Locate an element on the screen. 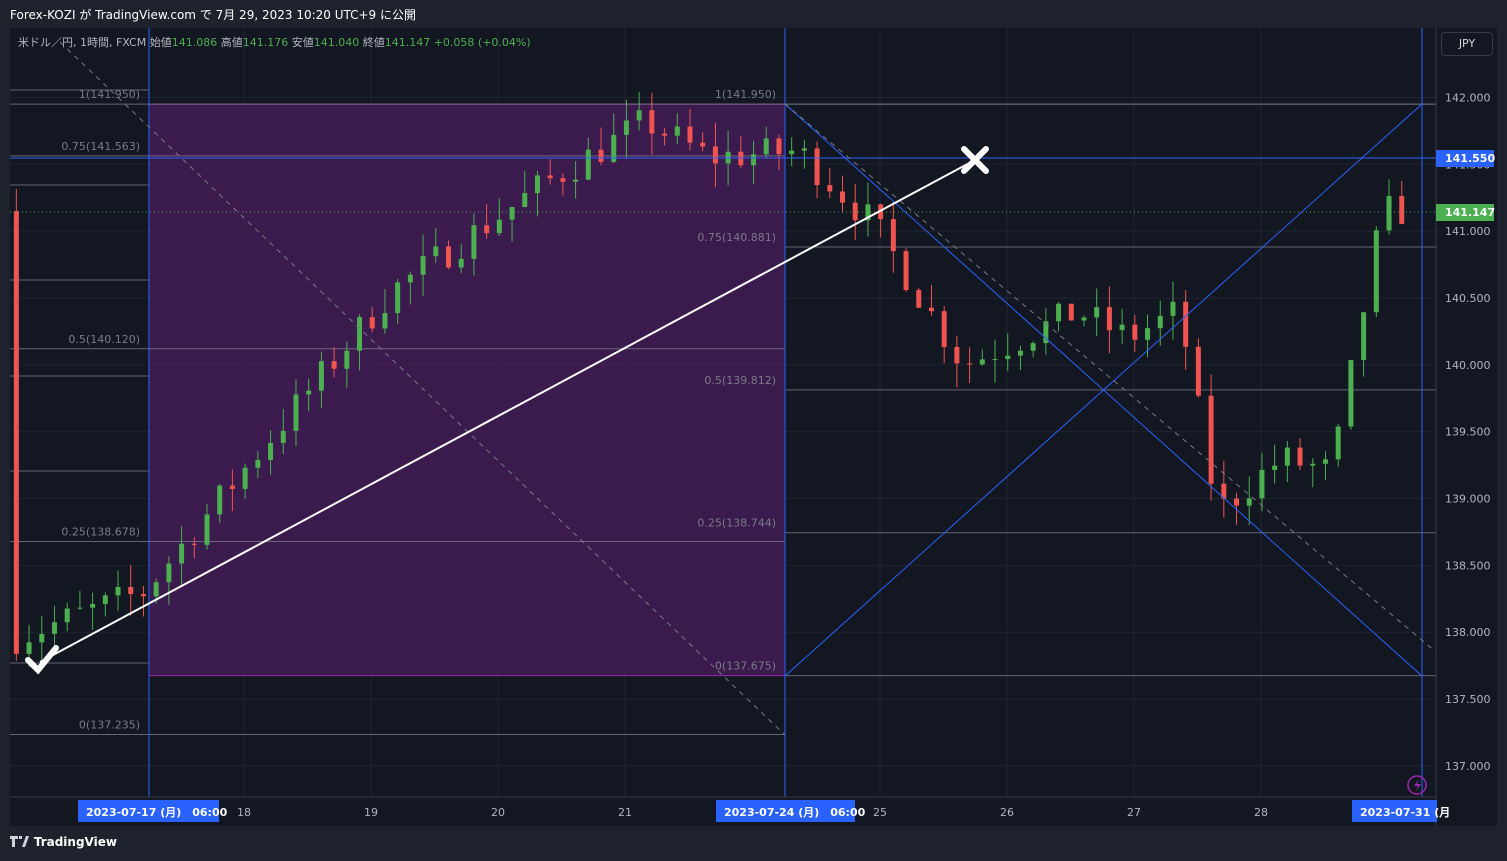  fib-left-label: 0.25(138.678) is located at coordinates (100, 532).